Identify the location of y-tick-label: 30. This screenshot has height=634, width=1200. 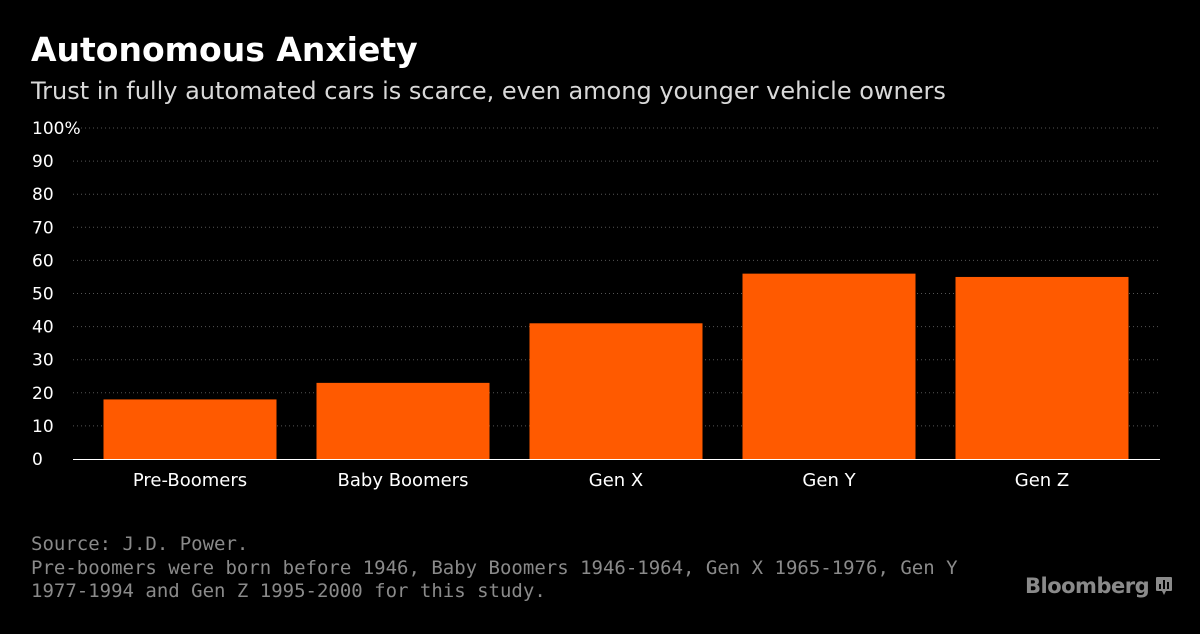
(43, 361).